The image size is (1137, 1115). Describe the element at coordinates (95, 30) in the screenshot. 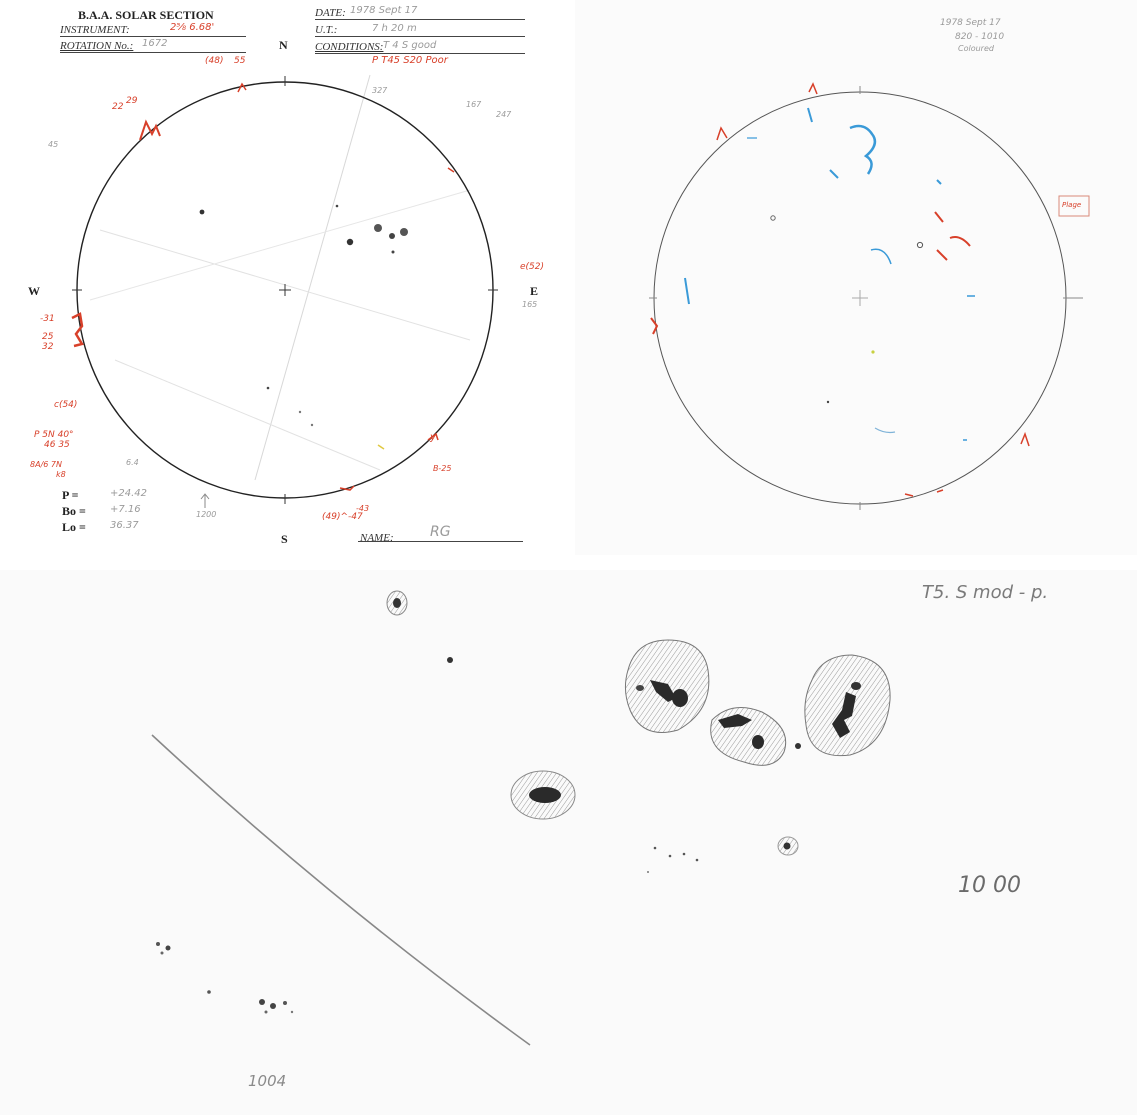

I see `instrument-label: INSTRUMENT:` at that location.